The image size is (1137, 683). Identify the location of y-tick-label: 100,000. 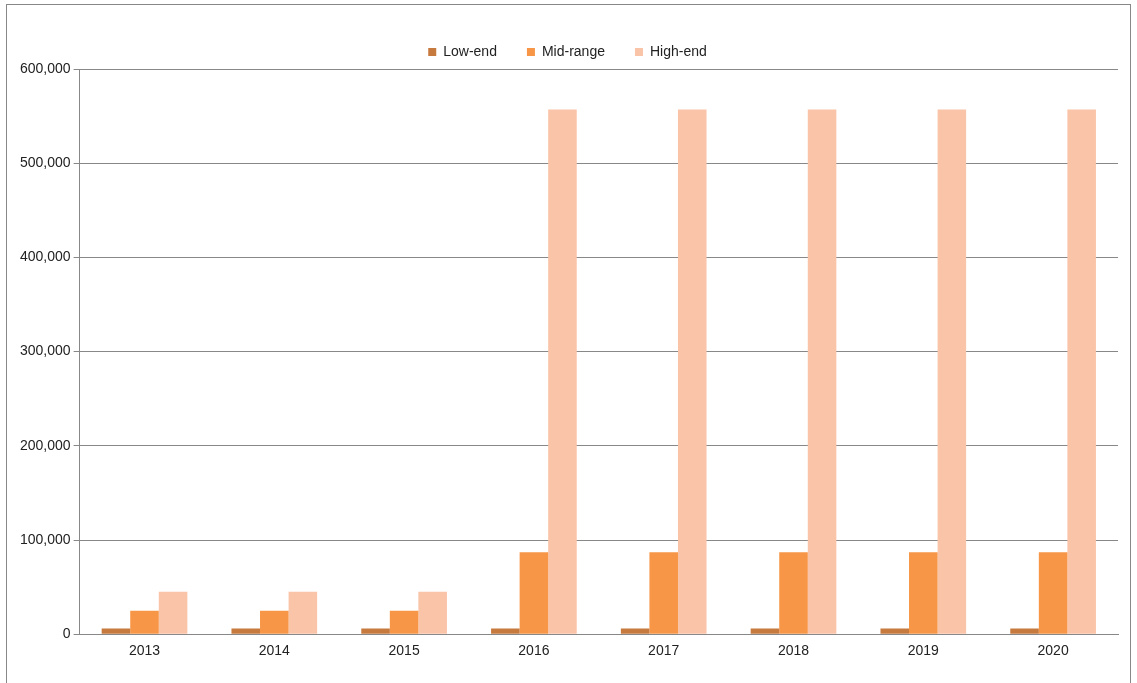
(45, 538).